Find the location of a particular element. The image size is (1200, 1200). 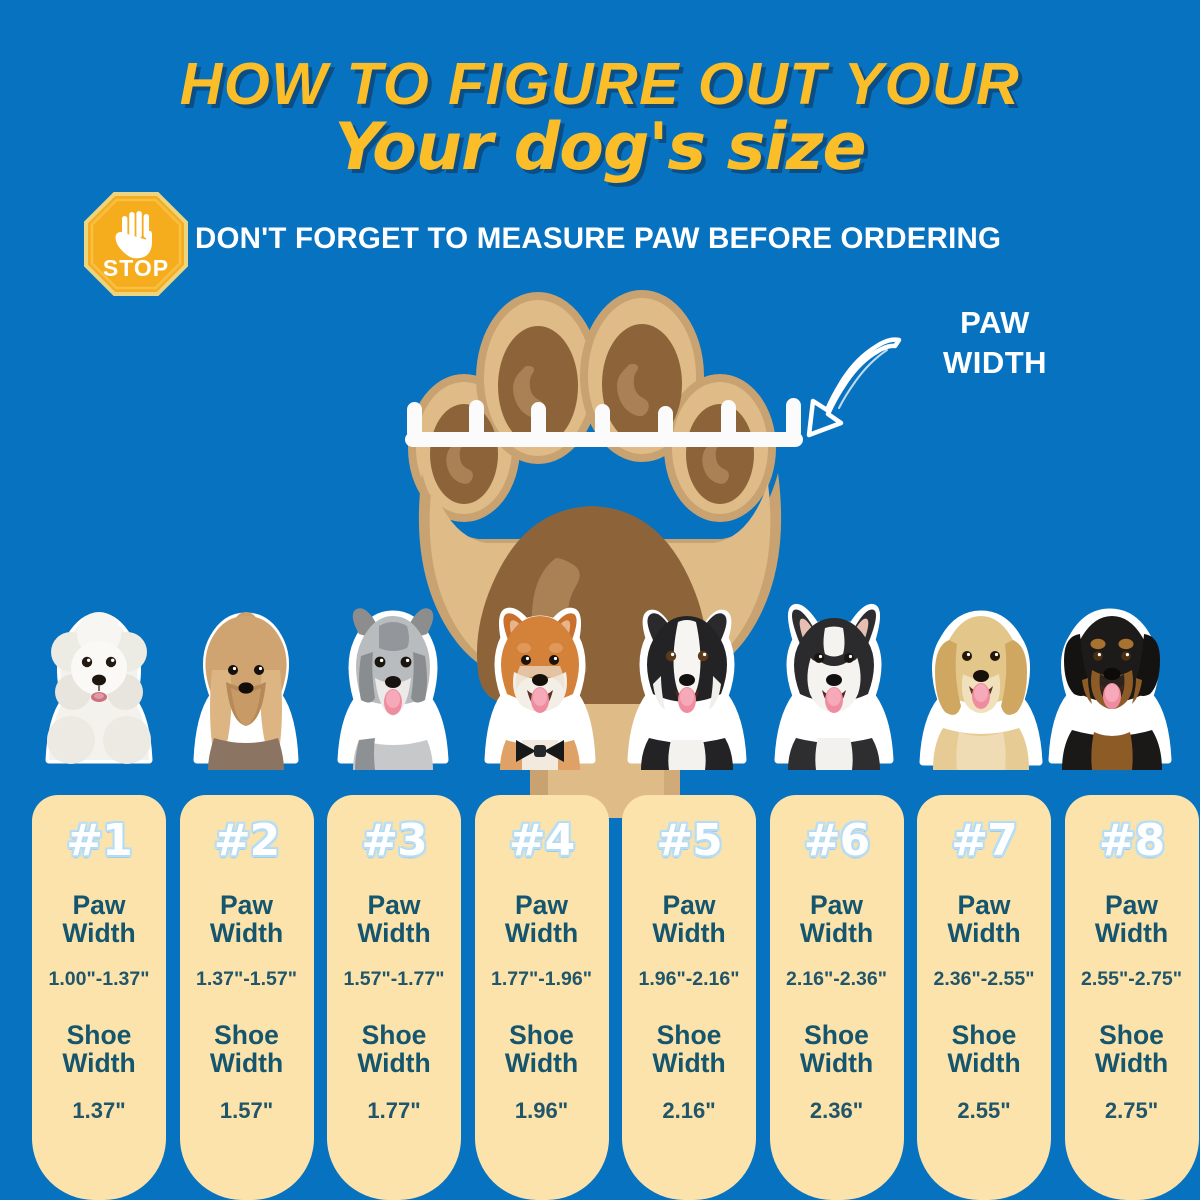

dog-photo-yorkshire-terrier is located at coordinates (246, 691).